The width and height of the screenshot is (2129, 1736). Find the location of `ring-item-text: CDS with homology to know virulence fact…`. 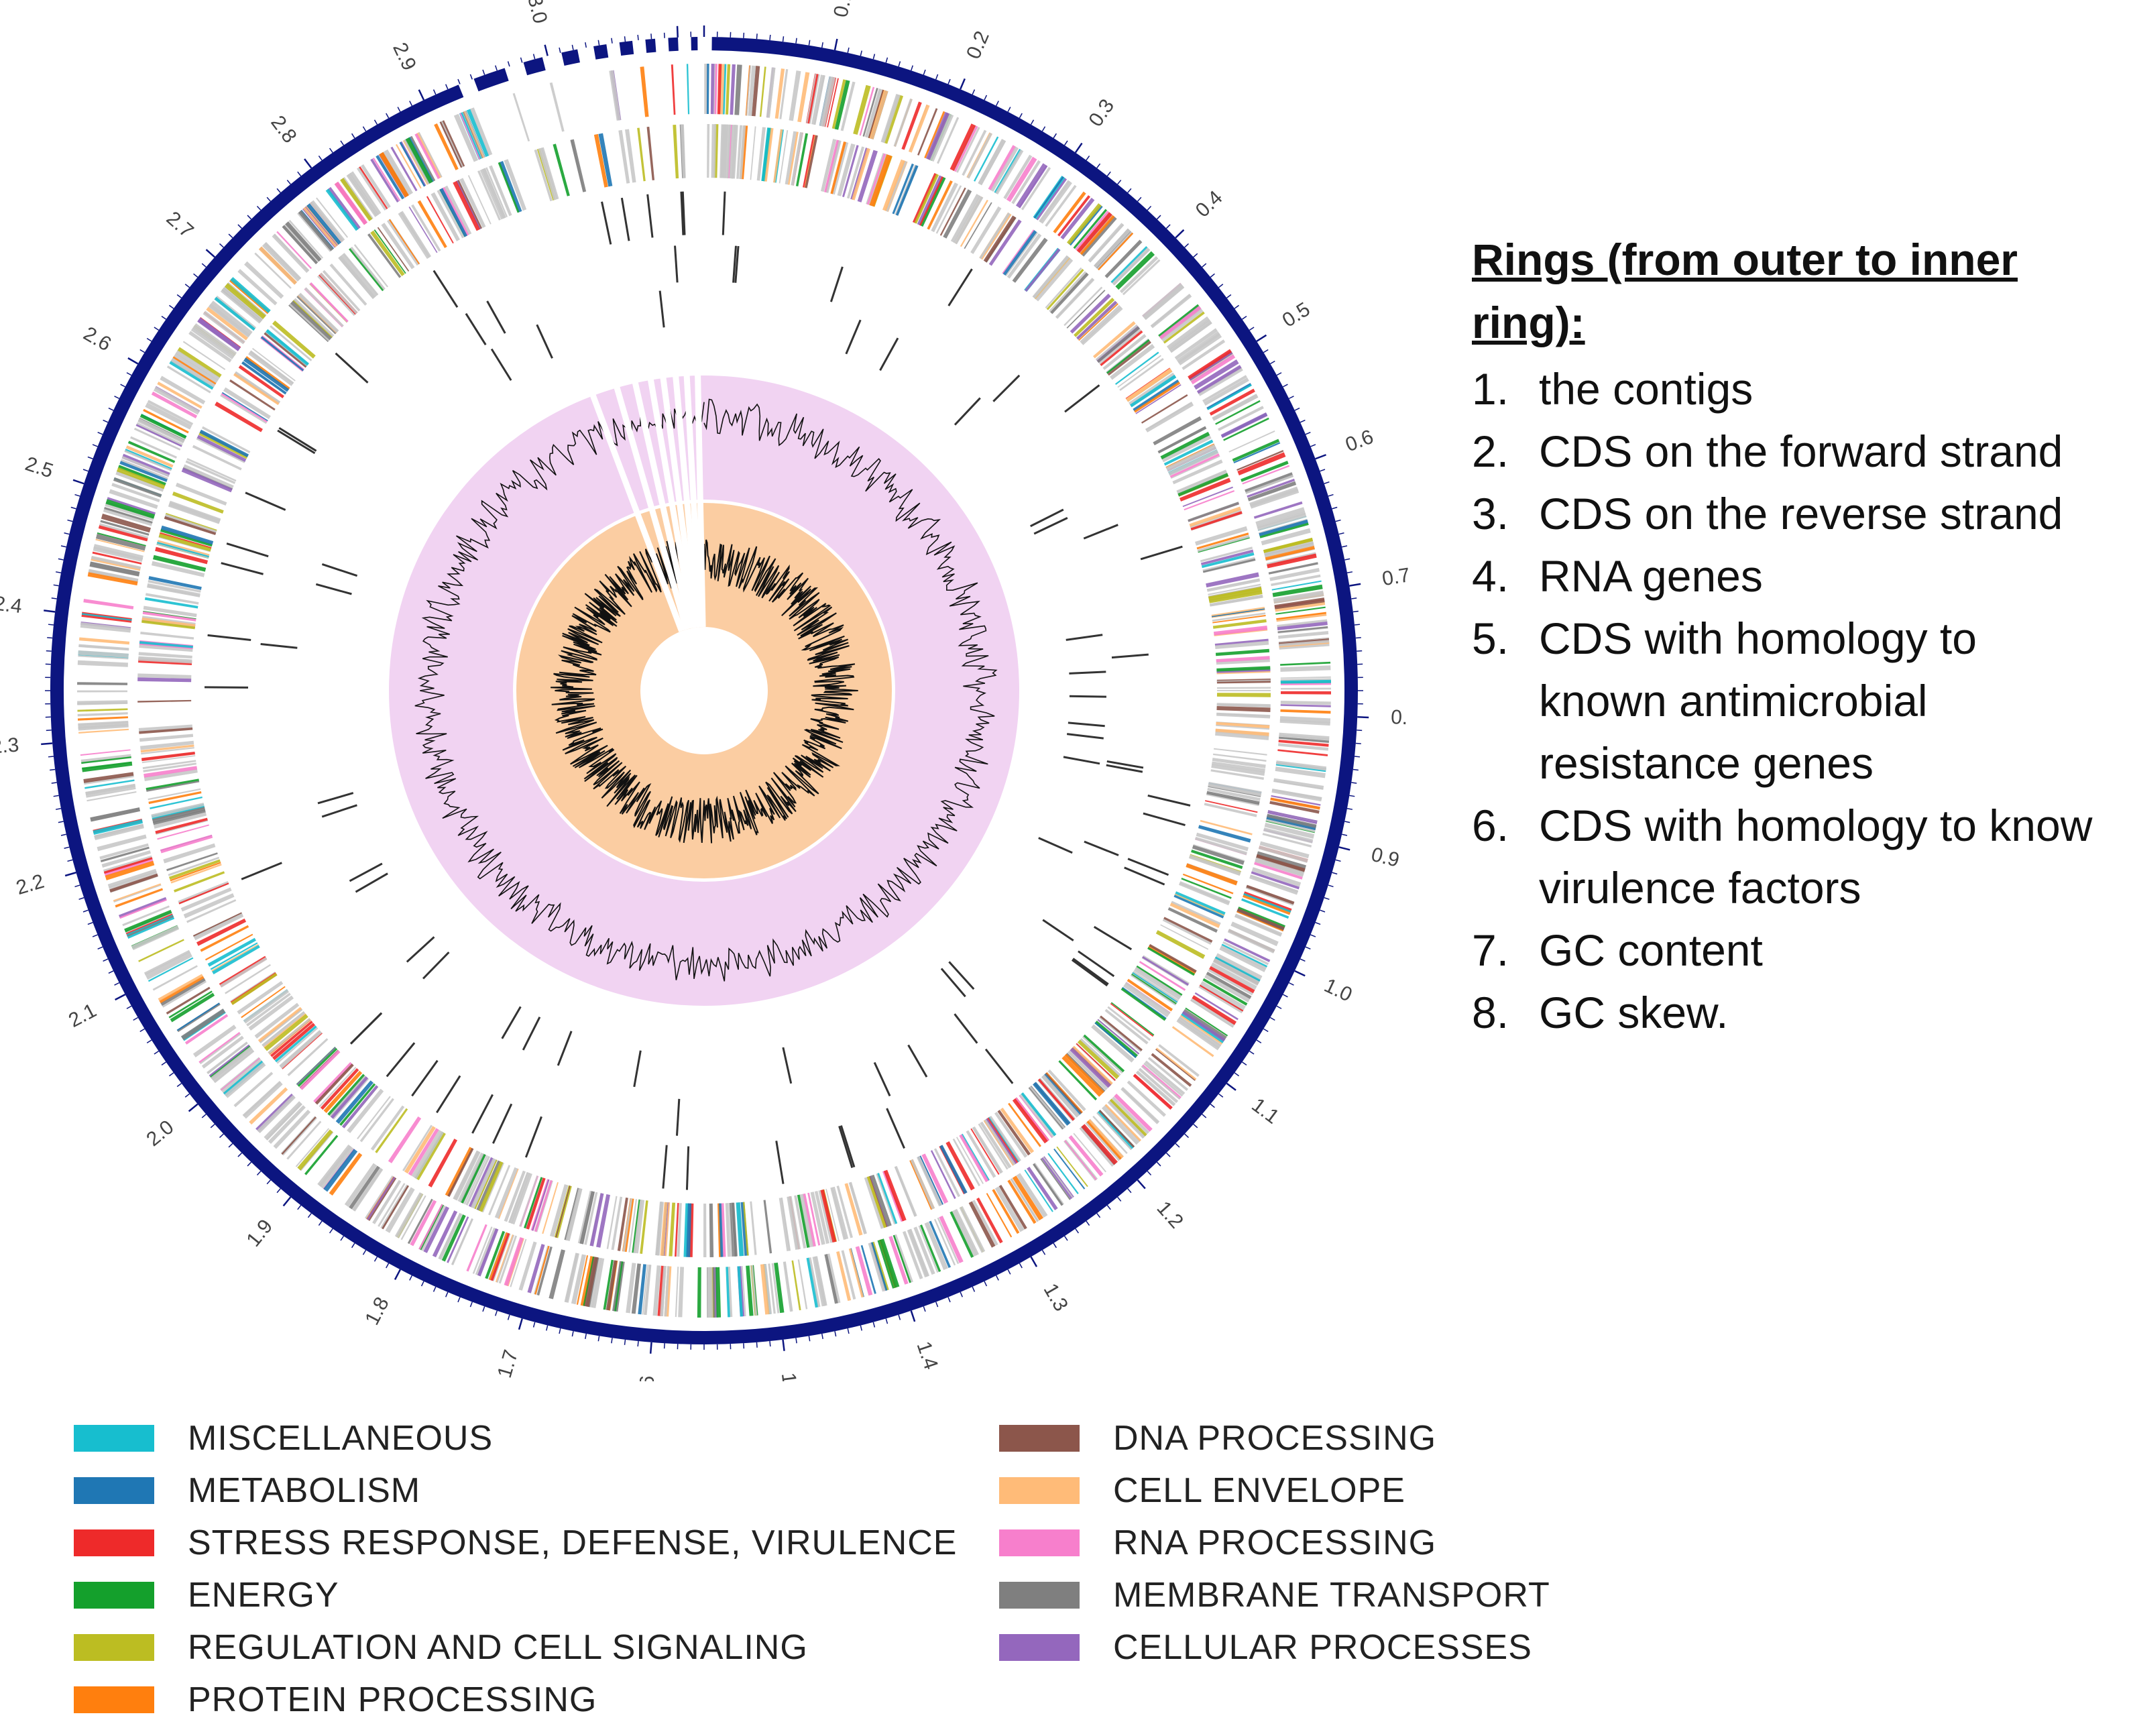

ring-item-text: CDS with homology to know virulence fact… is located at coordinates (1816, 857).